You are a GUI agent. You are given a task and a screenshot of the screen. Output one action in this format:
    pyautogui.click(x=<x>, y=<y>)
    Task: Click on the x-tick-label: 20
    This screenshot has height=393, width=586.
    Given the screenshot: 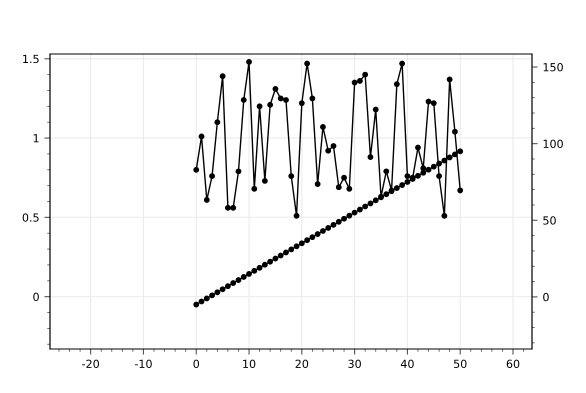 What is the action you would take?
    pyautogui.click(x=302, y=364)
    